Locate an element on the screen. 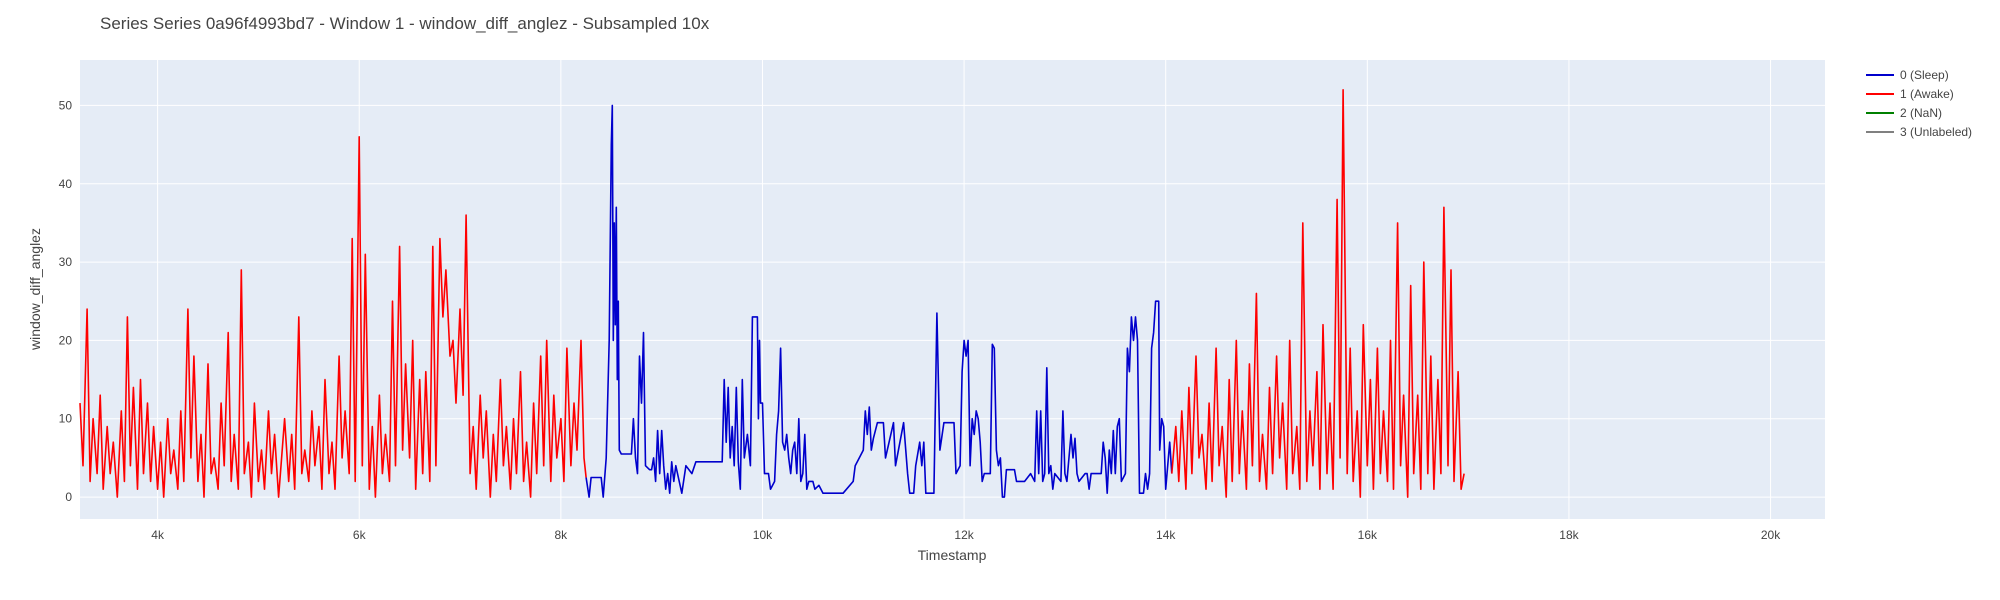 This screenshot has width=2000, height=600. x-tick-label: 16k is located at coordinates (1368, 535).